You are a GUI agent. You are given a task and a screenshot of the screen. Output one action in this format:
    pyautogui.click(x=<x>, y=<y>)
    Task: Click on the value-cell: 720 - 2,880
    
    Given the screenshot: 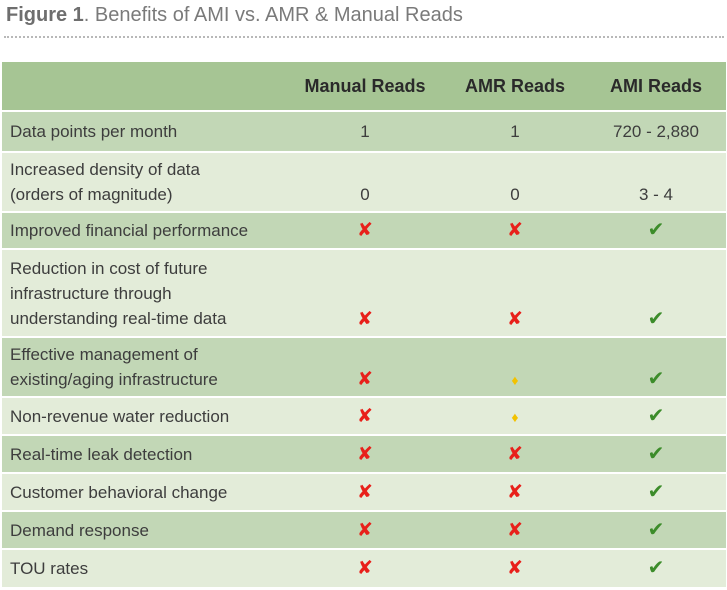 What is the action you would take?
    pyautogui.click(x=656, y=131)
    